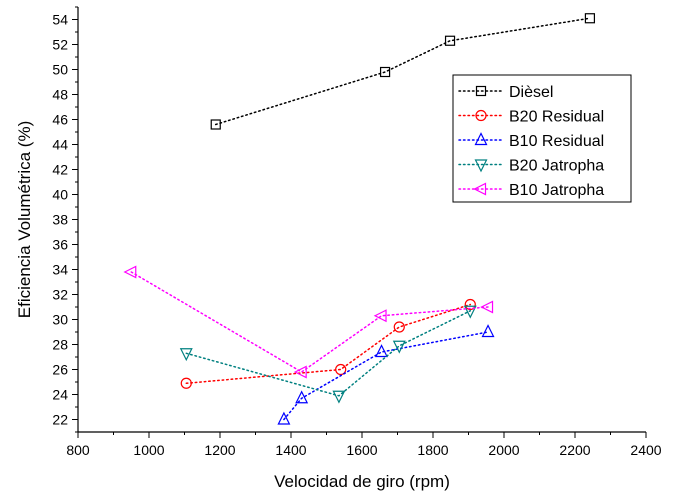  What do you see at coordinates (219, 450) in the screenshot?
I see `x-tick-label: 1200` at bounding box center [219, 450].